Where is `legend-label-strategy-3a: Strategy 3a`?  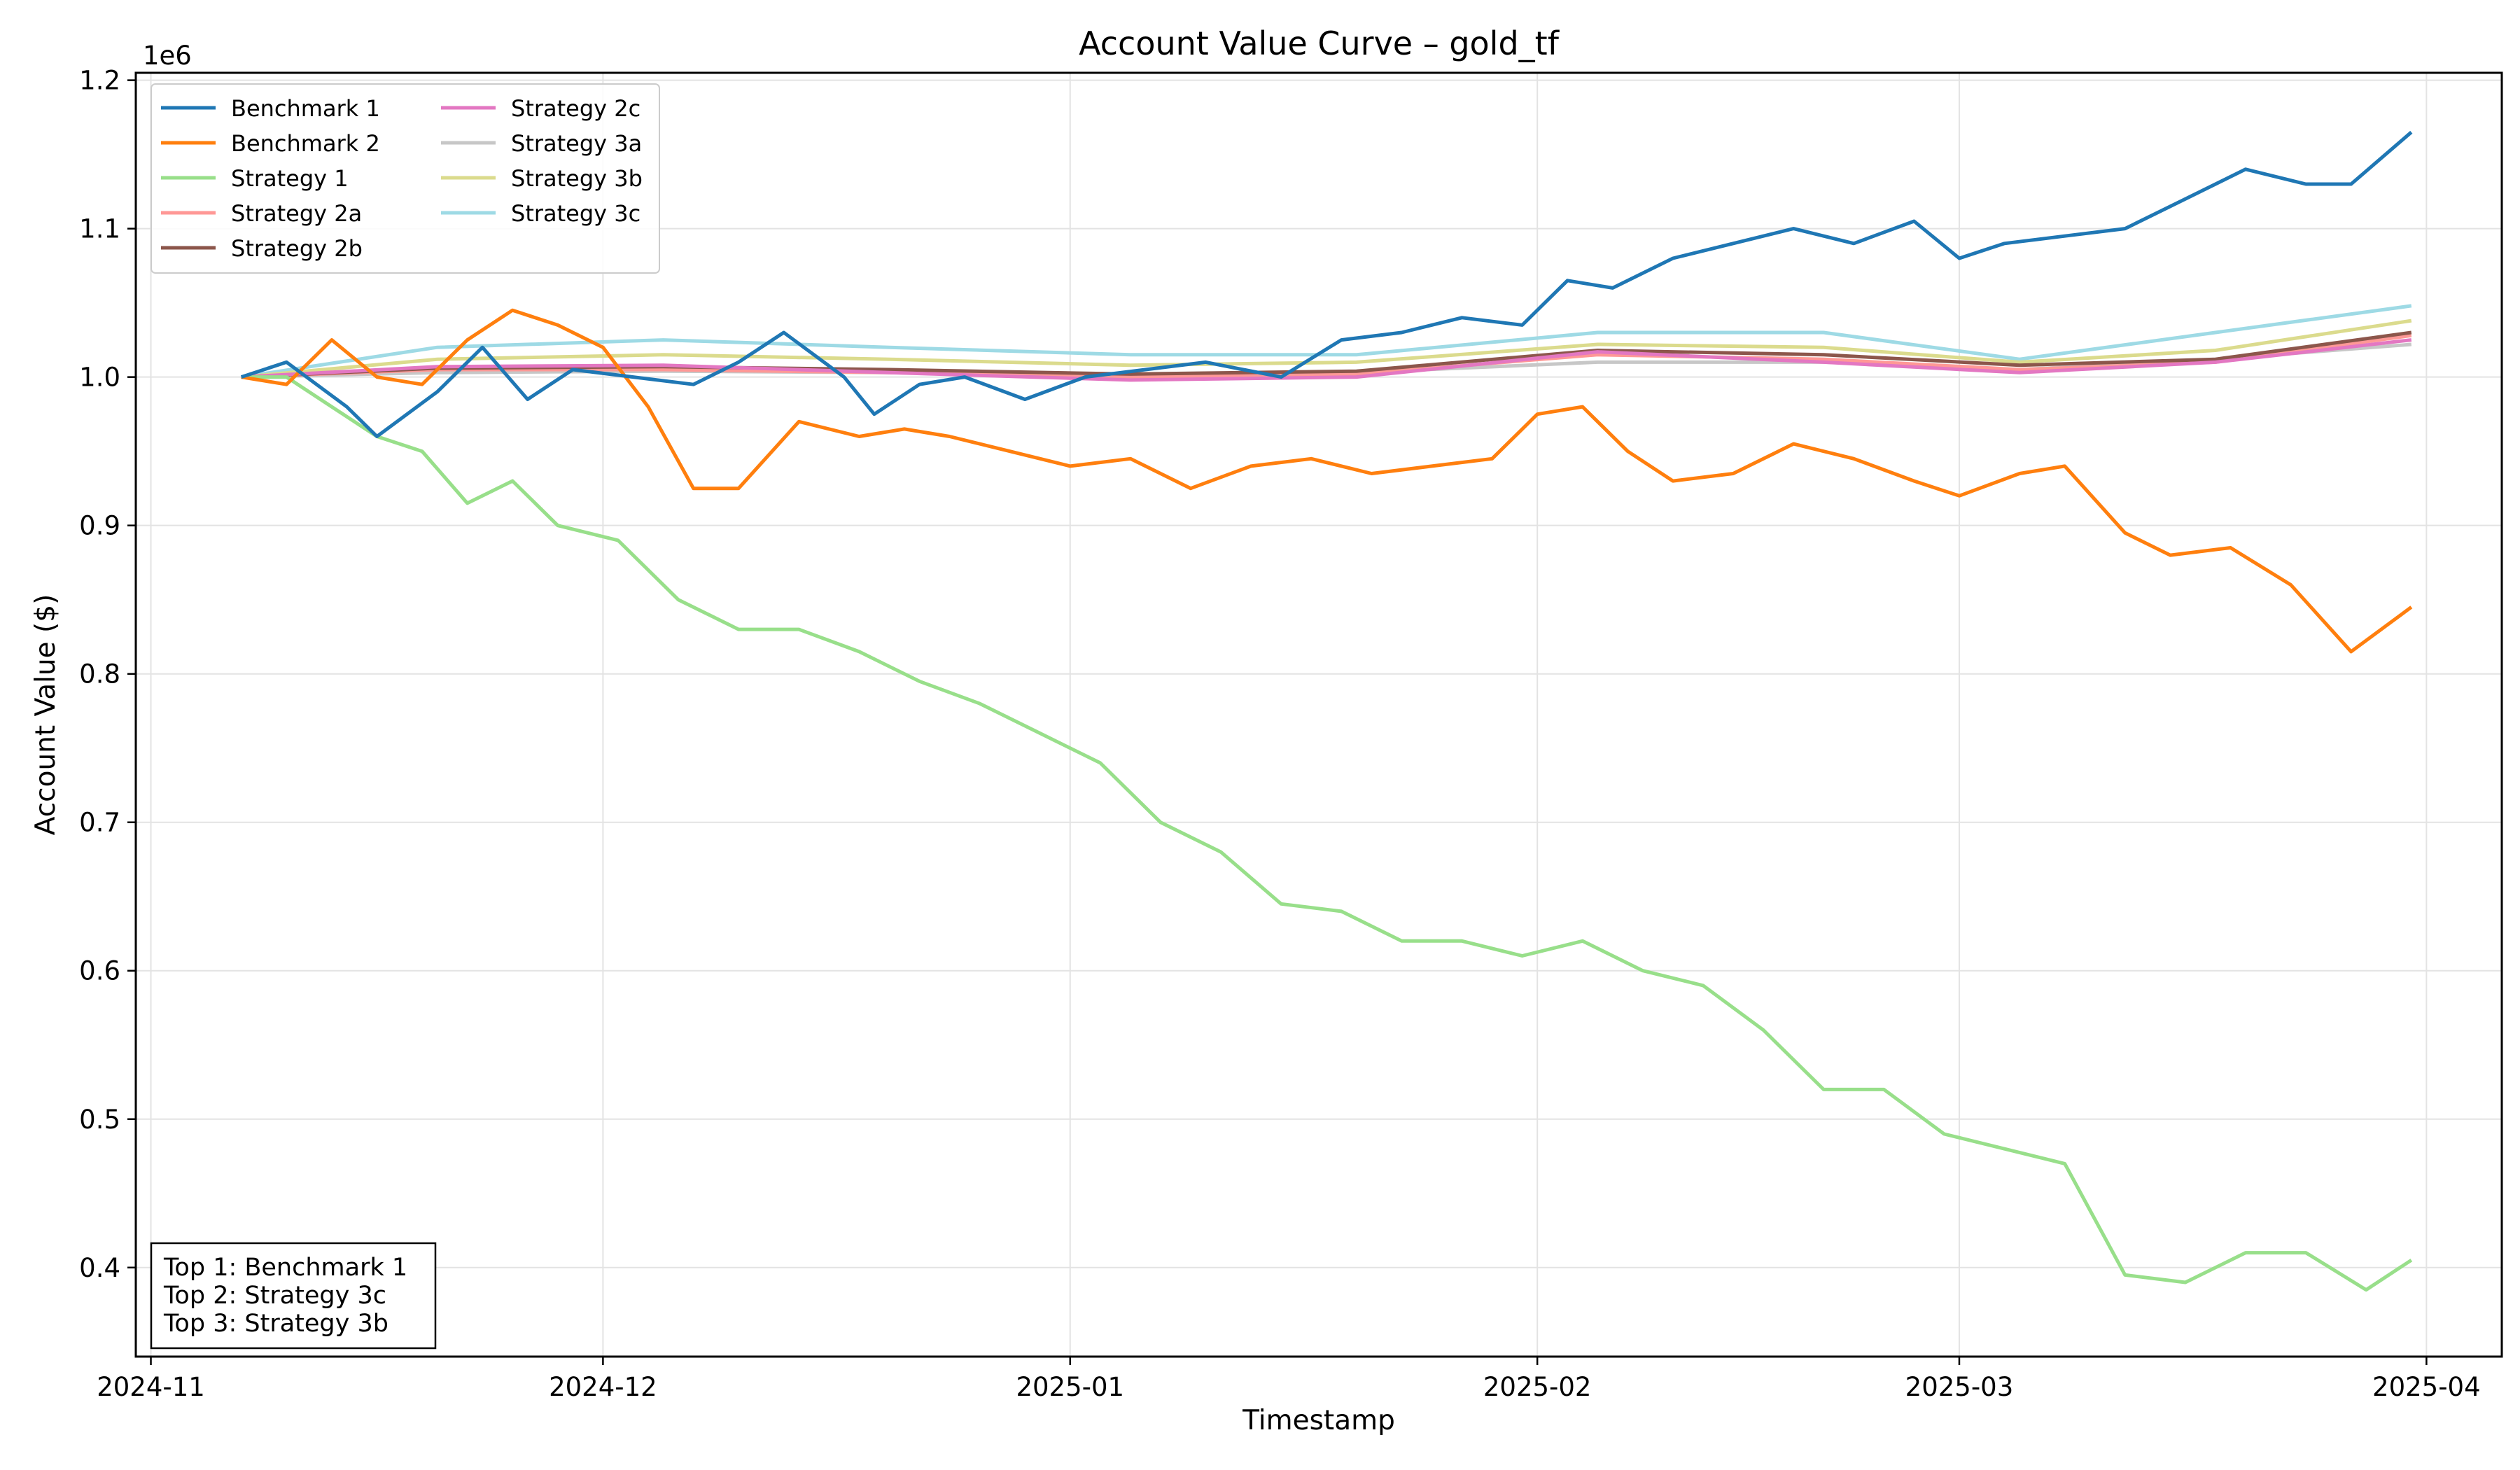 legend-label-strategy-3a: Strategy 3a is located at coordinates (576, 143).